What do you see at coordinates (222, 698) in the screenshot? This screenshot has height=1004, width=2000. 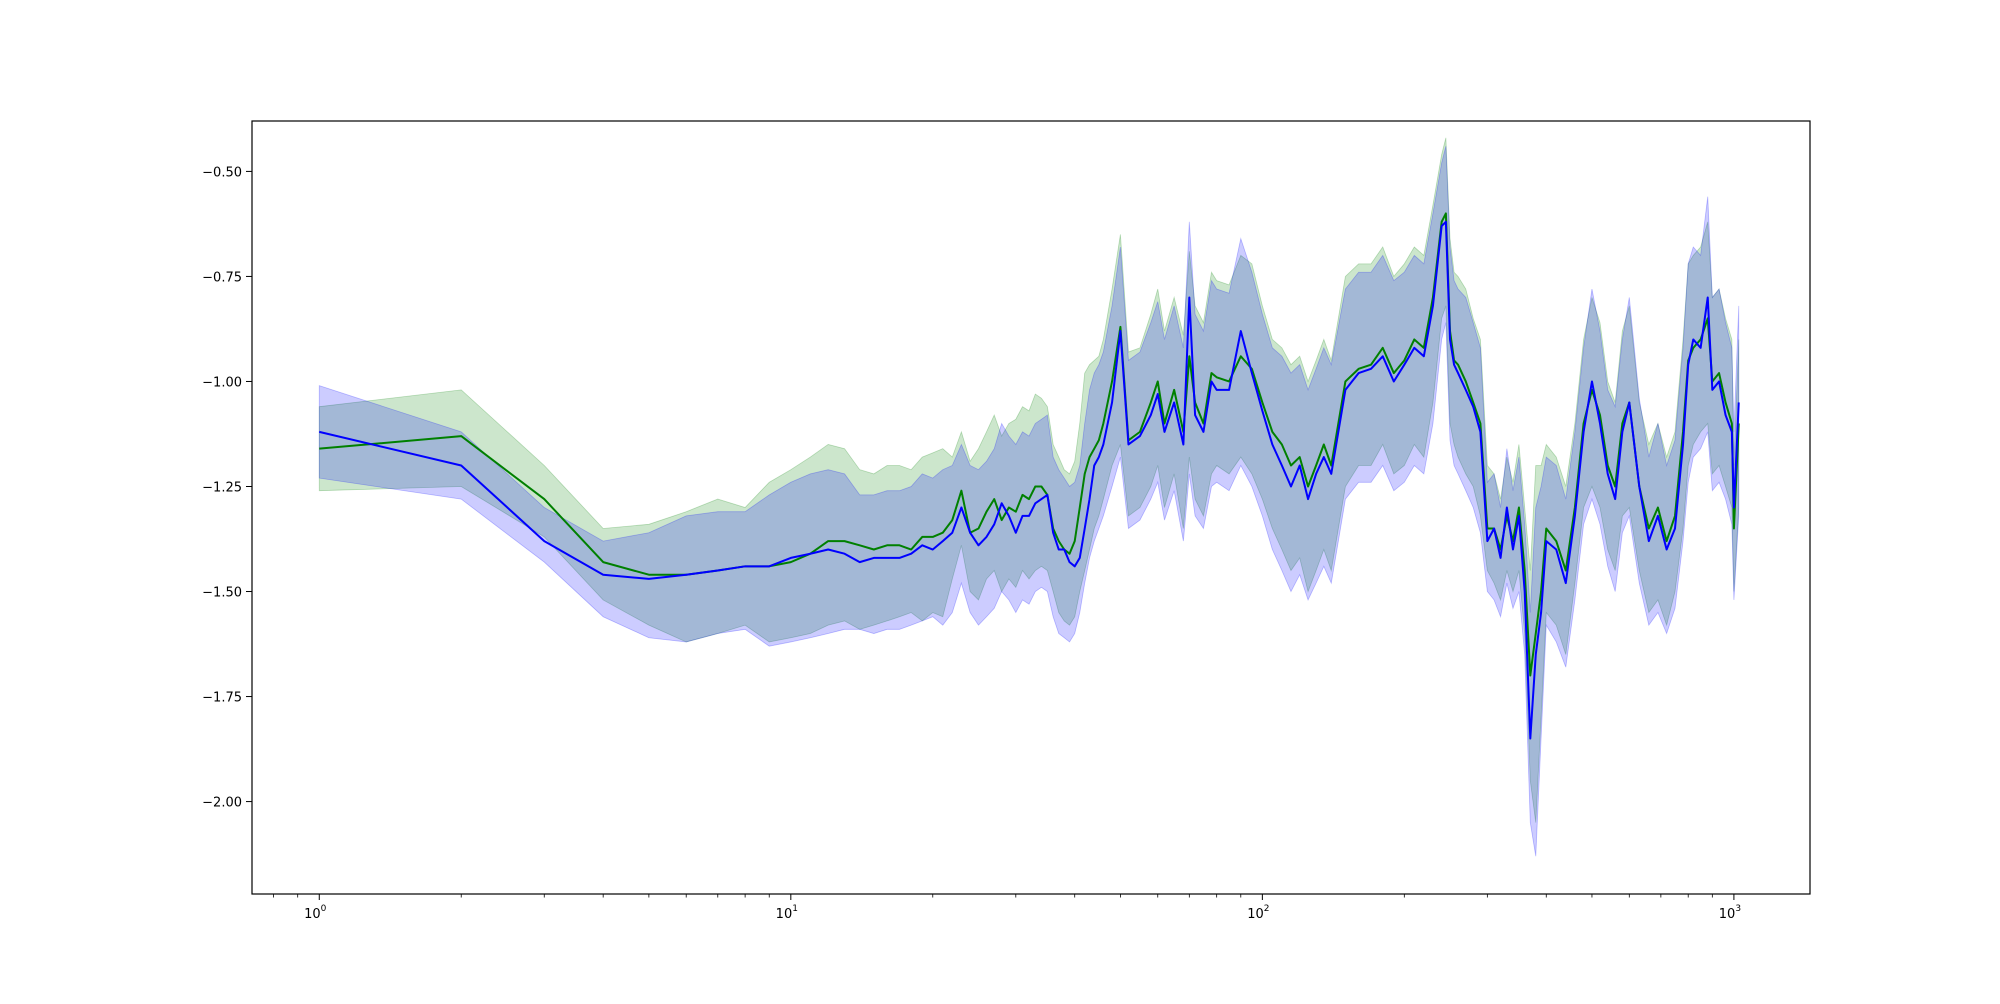 I see `y-tick-label: −1.75` at bounding box center [222, 698].